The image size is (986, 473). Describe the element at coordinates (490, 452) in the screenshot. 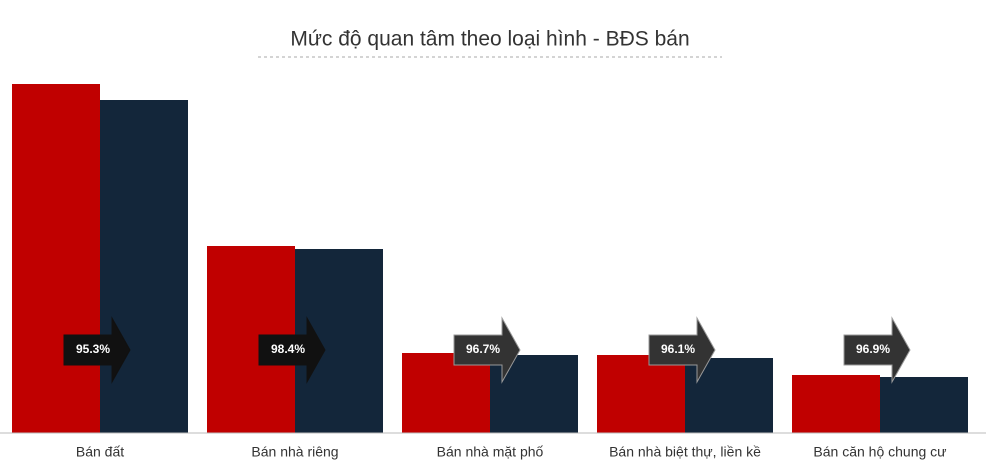

I see `x-tick-label: Bán nhà mặt phố` at that location.